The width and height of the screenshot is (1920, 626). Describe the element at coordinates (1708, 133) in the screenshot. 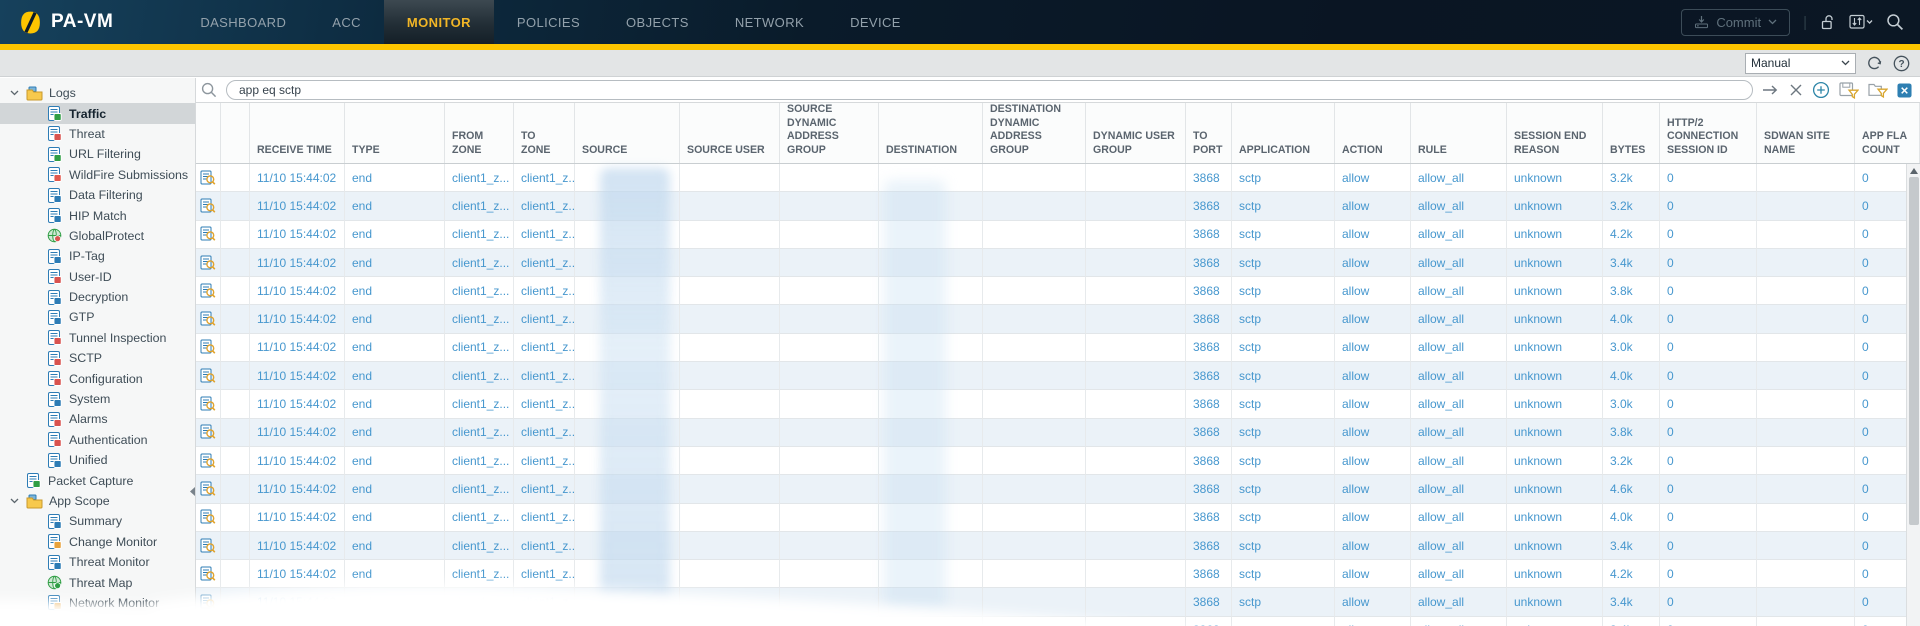

I see `col-header-http2_session_id: HTTP/2 CONNECTION SESSION ID` at that location.